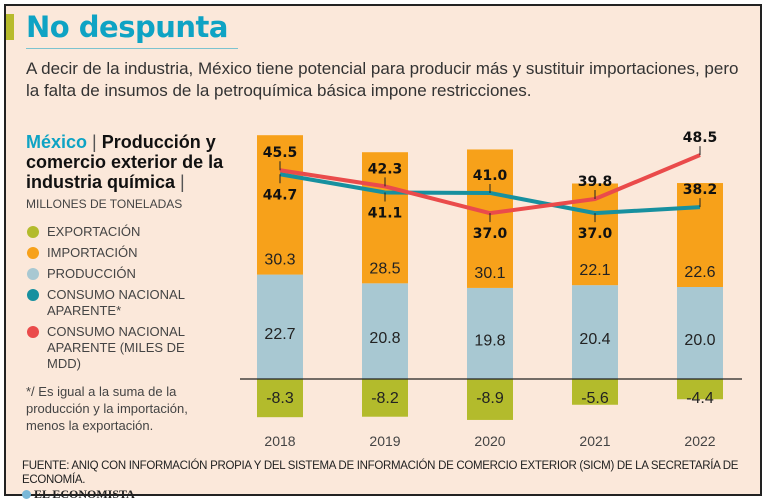  What do you see at coordinates (132, 48) in the screenshot?
I see `title-divider` at bounding box center [132, 48].